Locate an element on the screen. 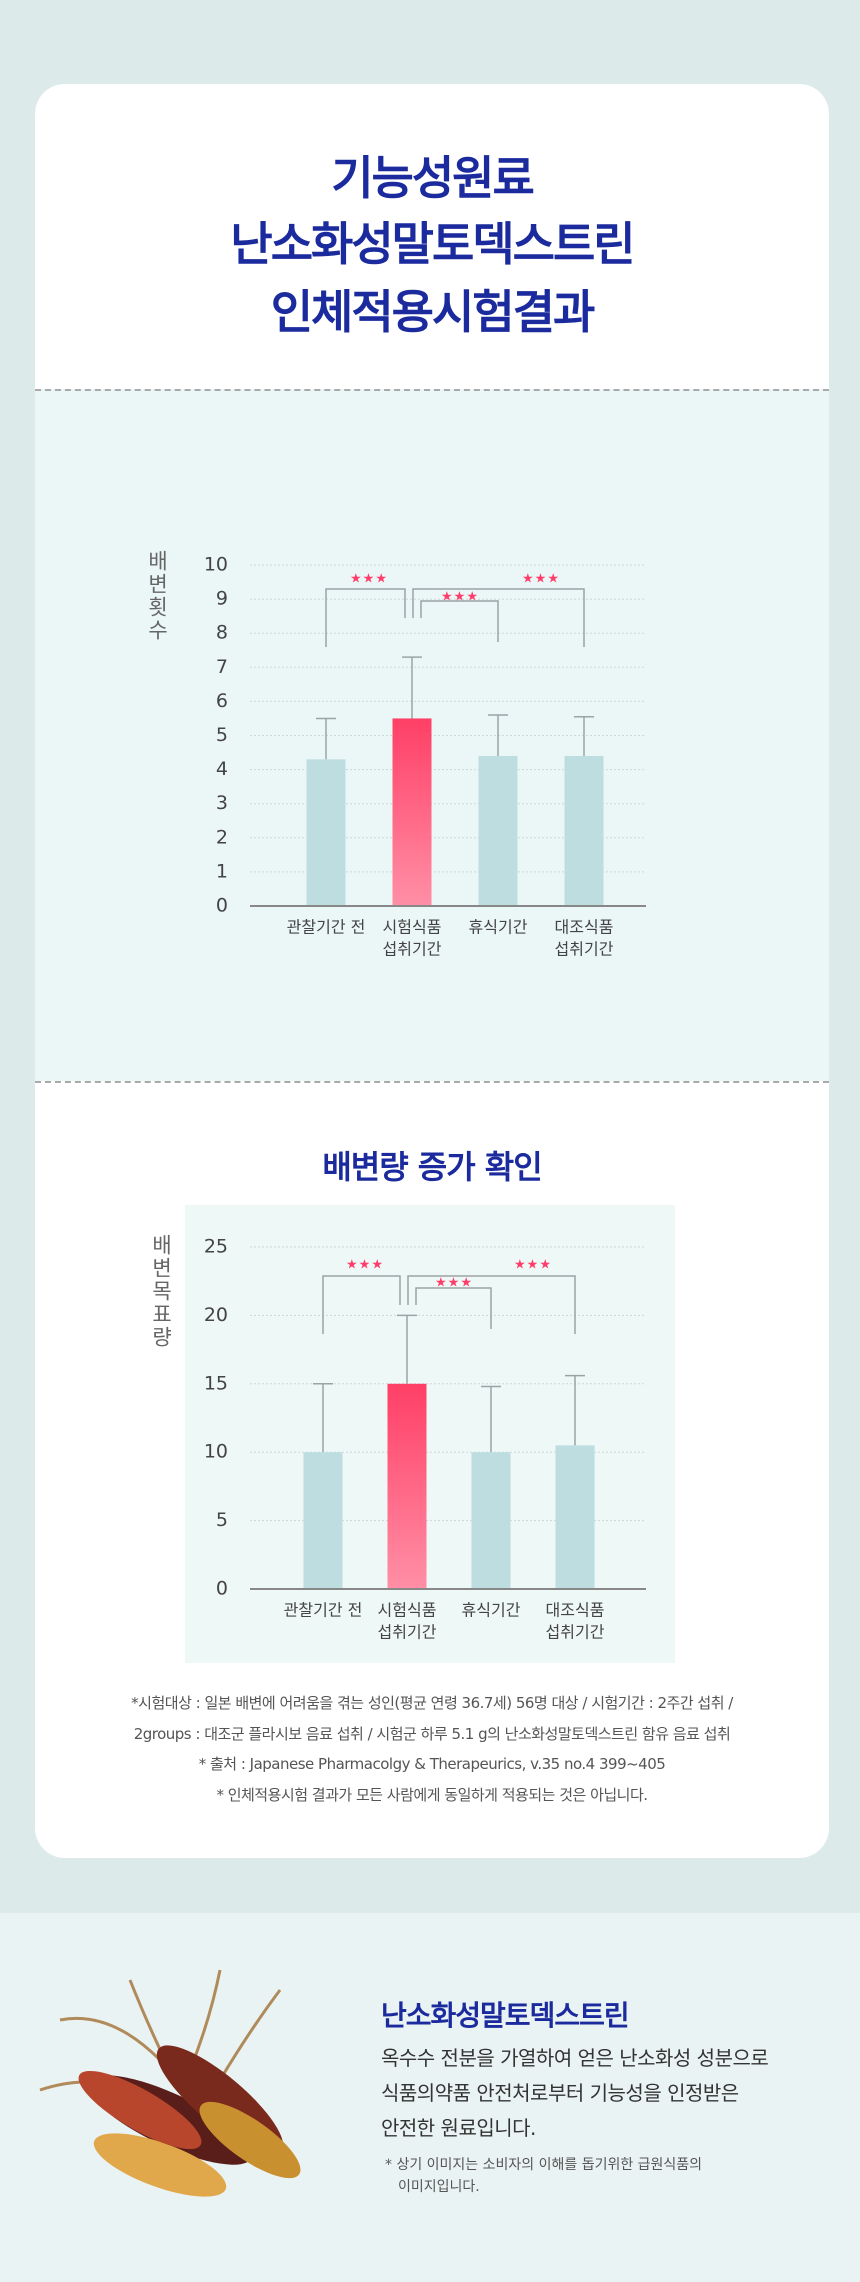 The image size is (860, 2282). product-description: 식품의약품 안전처로부터 기능성을 인정받은 is located at coordinates (560, 2093).